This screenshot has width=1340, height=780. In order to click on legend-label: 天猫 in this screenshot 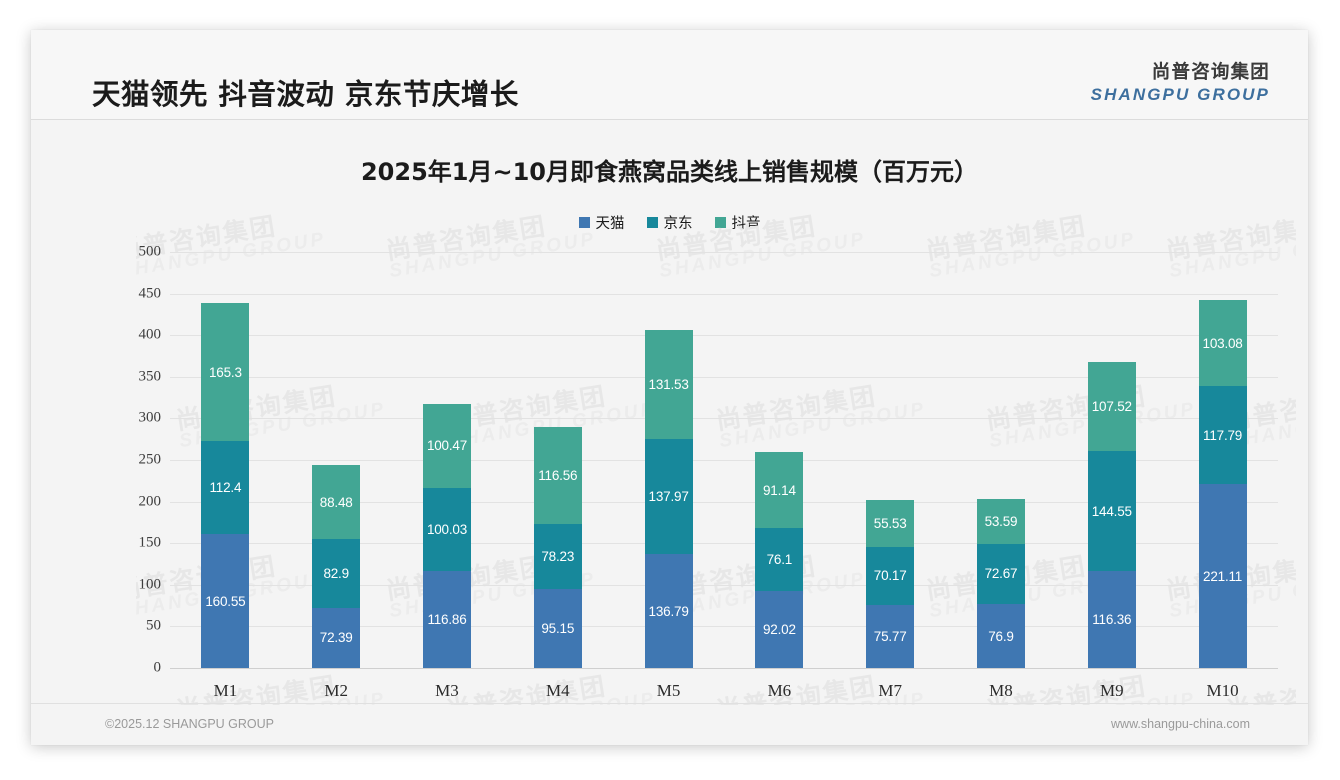, I will do `click(610, 224)`.